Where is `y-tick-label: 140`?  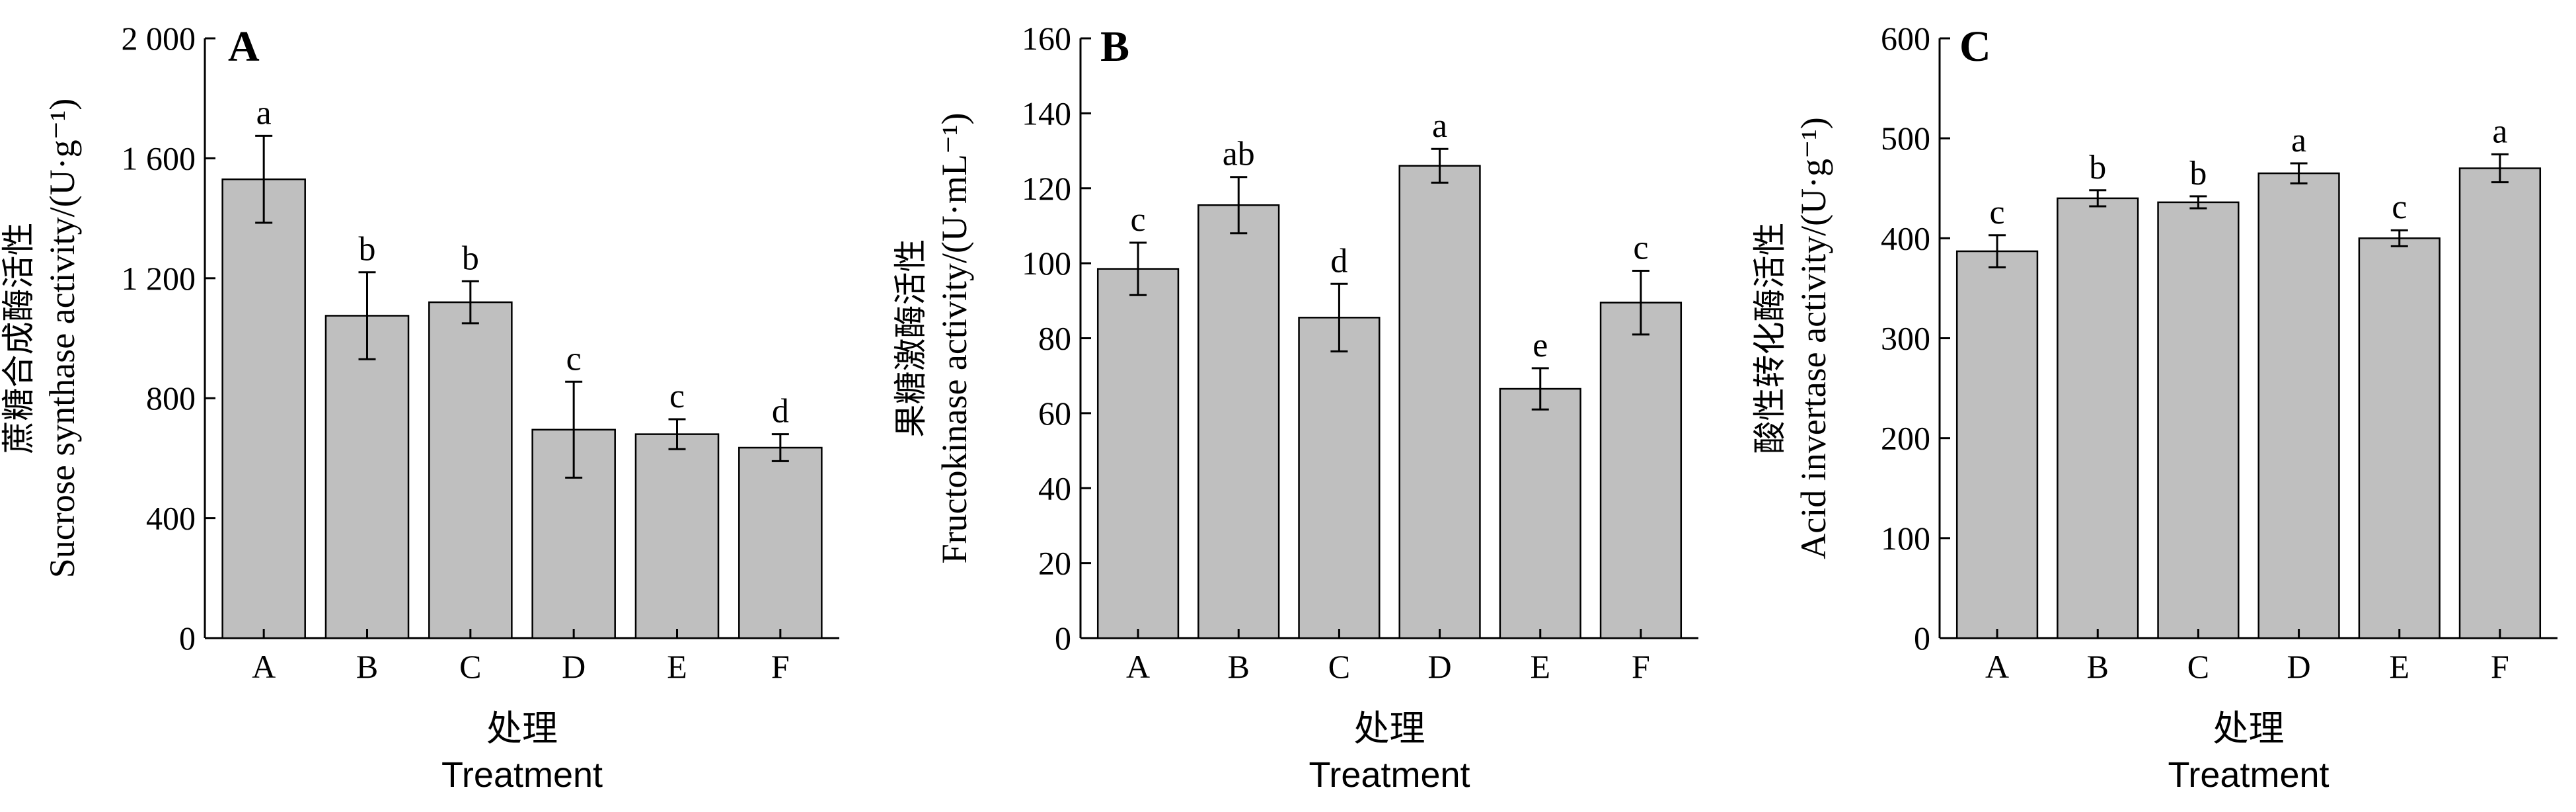
y-tick-label: 140 is located at coordinates (1046, 113).